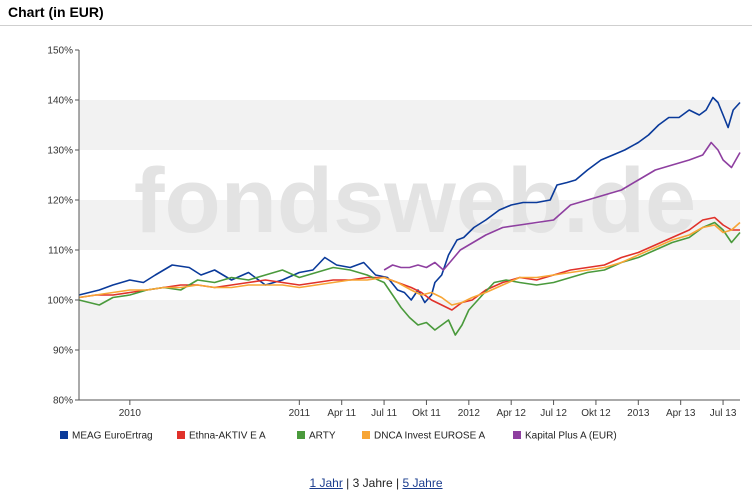 This screenshot has height=502, width=752. I want to click on y-tick-label: 150%, so click(60, 51).